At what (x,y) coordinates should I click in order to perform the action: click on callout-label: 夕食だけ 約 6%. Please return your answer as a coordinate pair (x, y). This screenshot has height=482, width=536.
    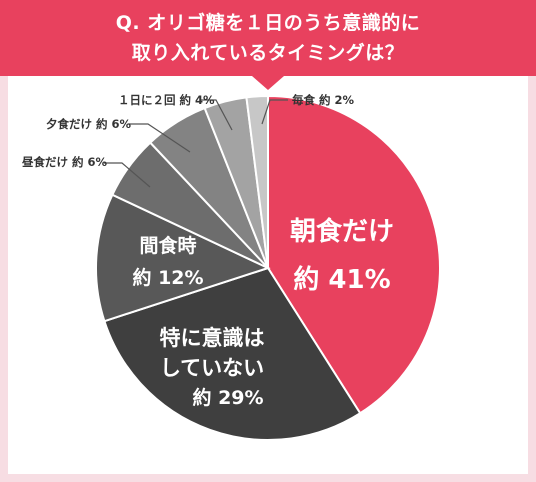
    Looking at the image, I should click on (89, 124).